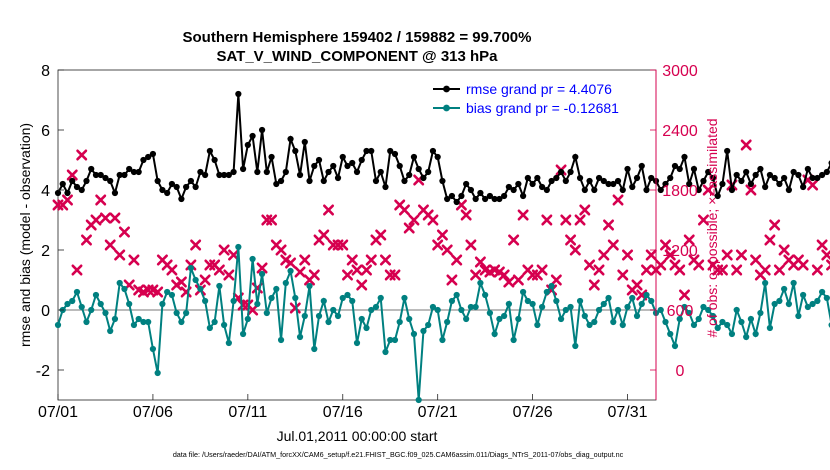 This screenshot has width=830, height=470. What do you see at coordinates (628, 412) in the screenshot?
I see `x-tick-label: 07/31` at bounding box center [628, 412].